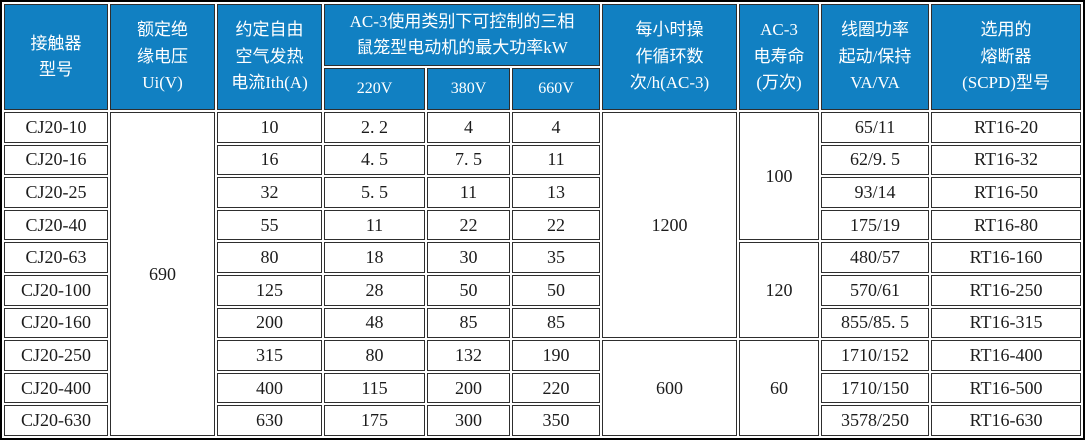  What do you see at coordinates (542, 89) in the screenshot?
I see `header-row-voltages: 220V 380V 660V` at bounding box center [542, 89].